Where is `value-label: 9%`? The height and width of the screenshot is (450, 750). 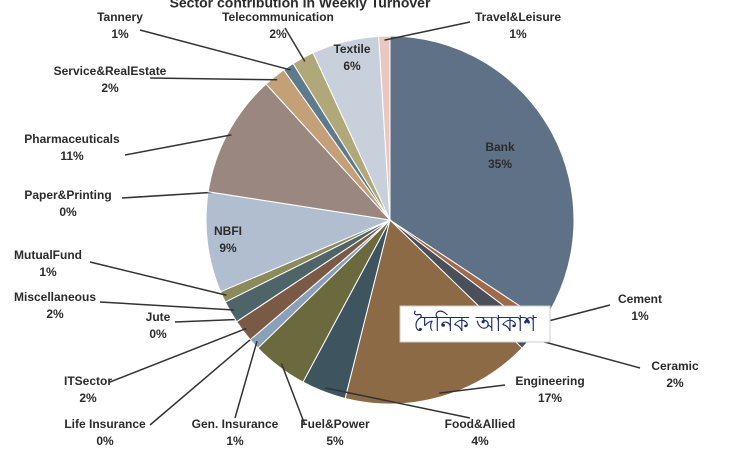
value-label: 9% is located at coordinates (228, 248).